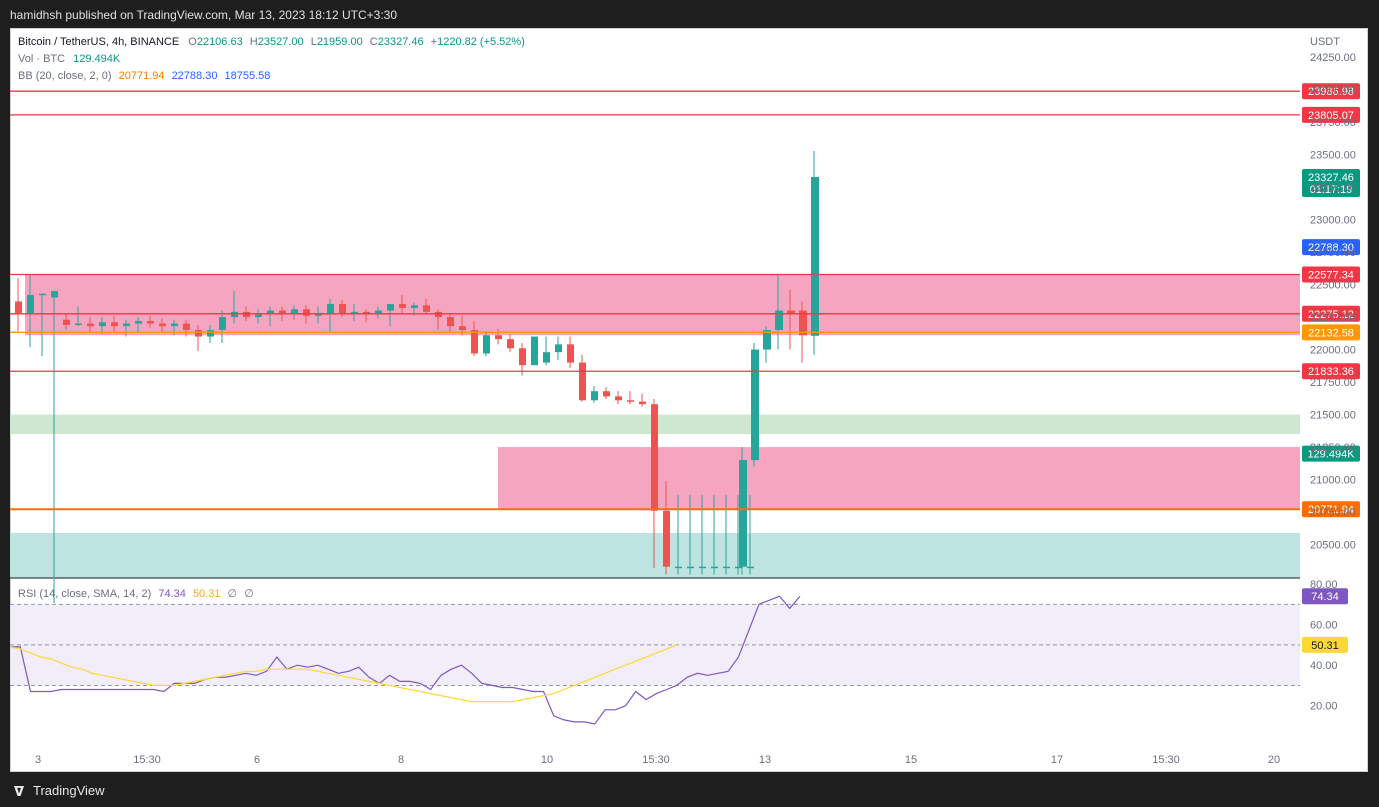 This screenshot has height=807, width=1379. What do you see at coordinates (911, 760) in the screenshot?
I see `x-tick-label: 15` at bounding box center [911, 760].